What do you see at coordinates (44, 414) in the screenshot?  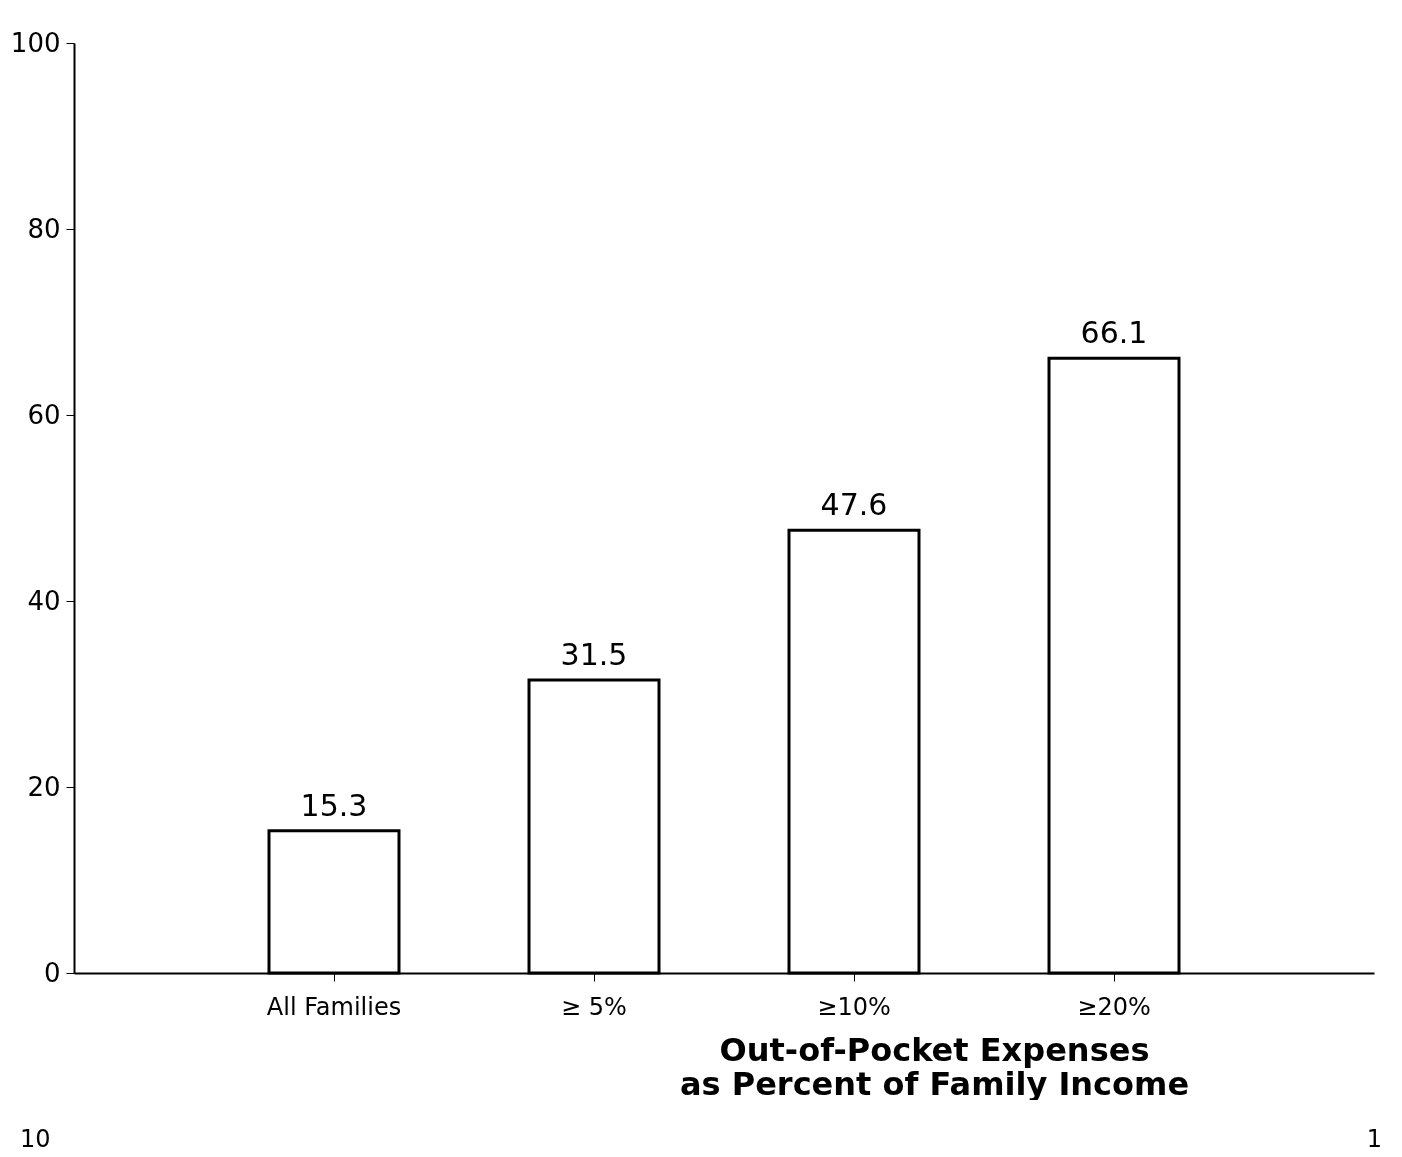 I see `y-tick-label: 60` at bounding box center [44, 414].